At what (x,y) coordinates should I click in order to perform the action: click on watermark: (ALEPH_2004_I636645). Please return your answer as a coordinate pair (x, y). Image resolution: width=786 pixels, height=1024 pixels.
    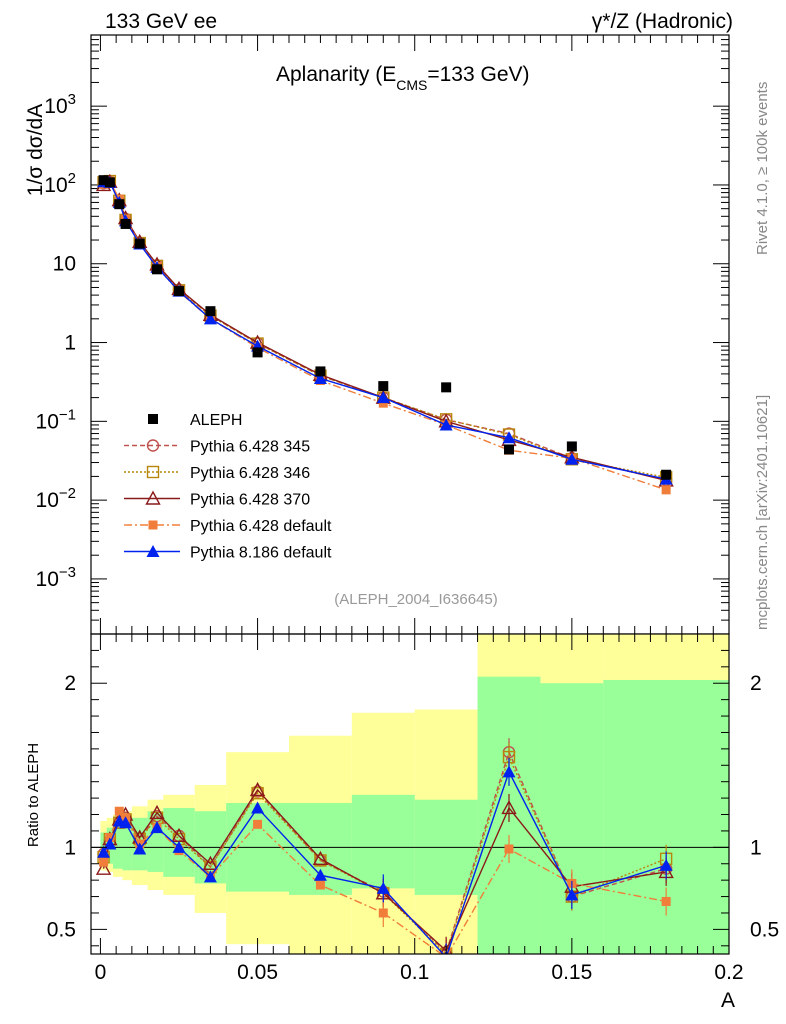
    Looking at the image, I should click on (415, 599).